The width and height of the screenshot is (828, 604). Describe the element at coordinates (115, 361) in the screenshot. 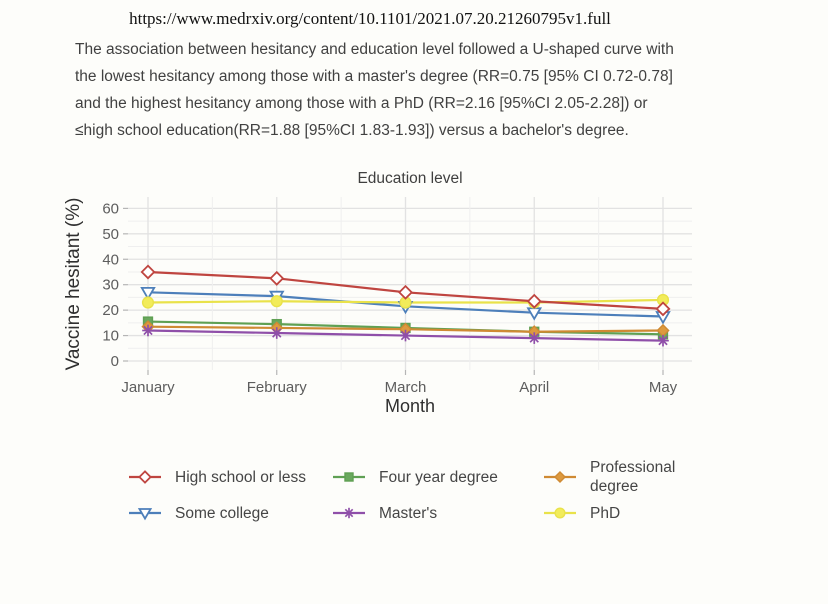

I see `y-tick-label: 0` at that location.